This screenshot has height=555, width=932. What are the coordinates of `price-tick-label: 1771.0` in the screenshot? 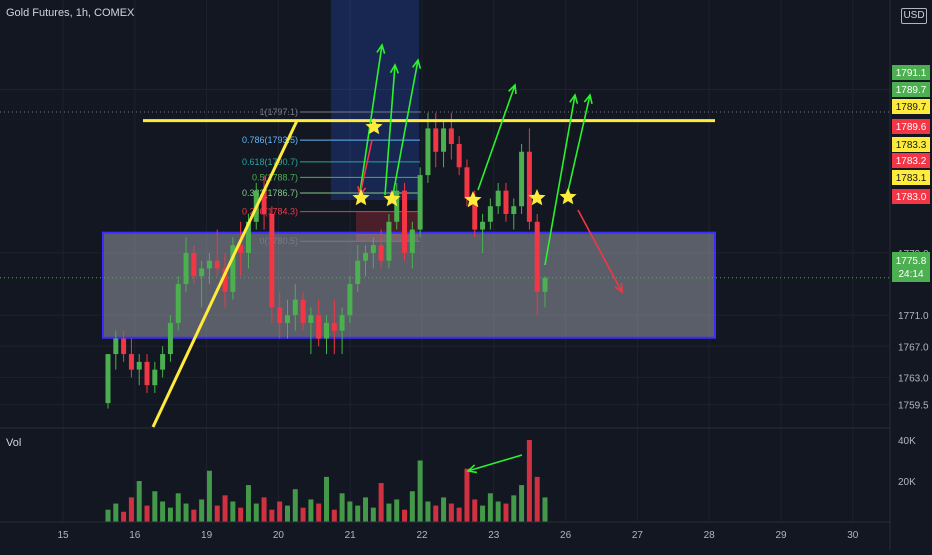 It's located at (913, 316).